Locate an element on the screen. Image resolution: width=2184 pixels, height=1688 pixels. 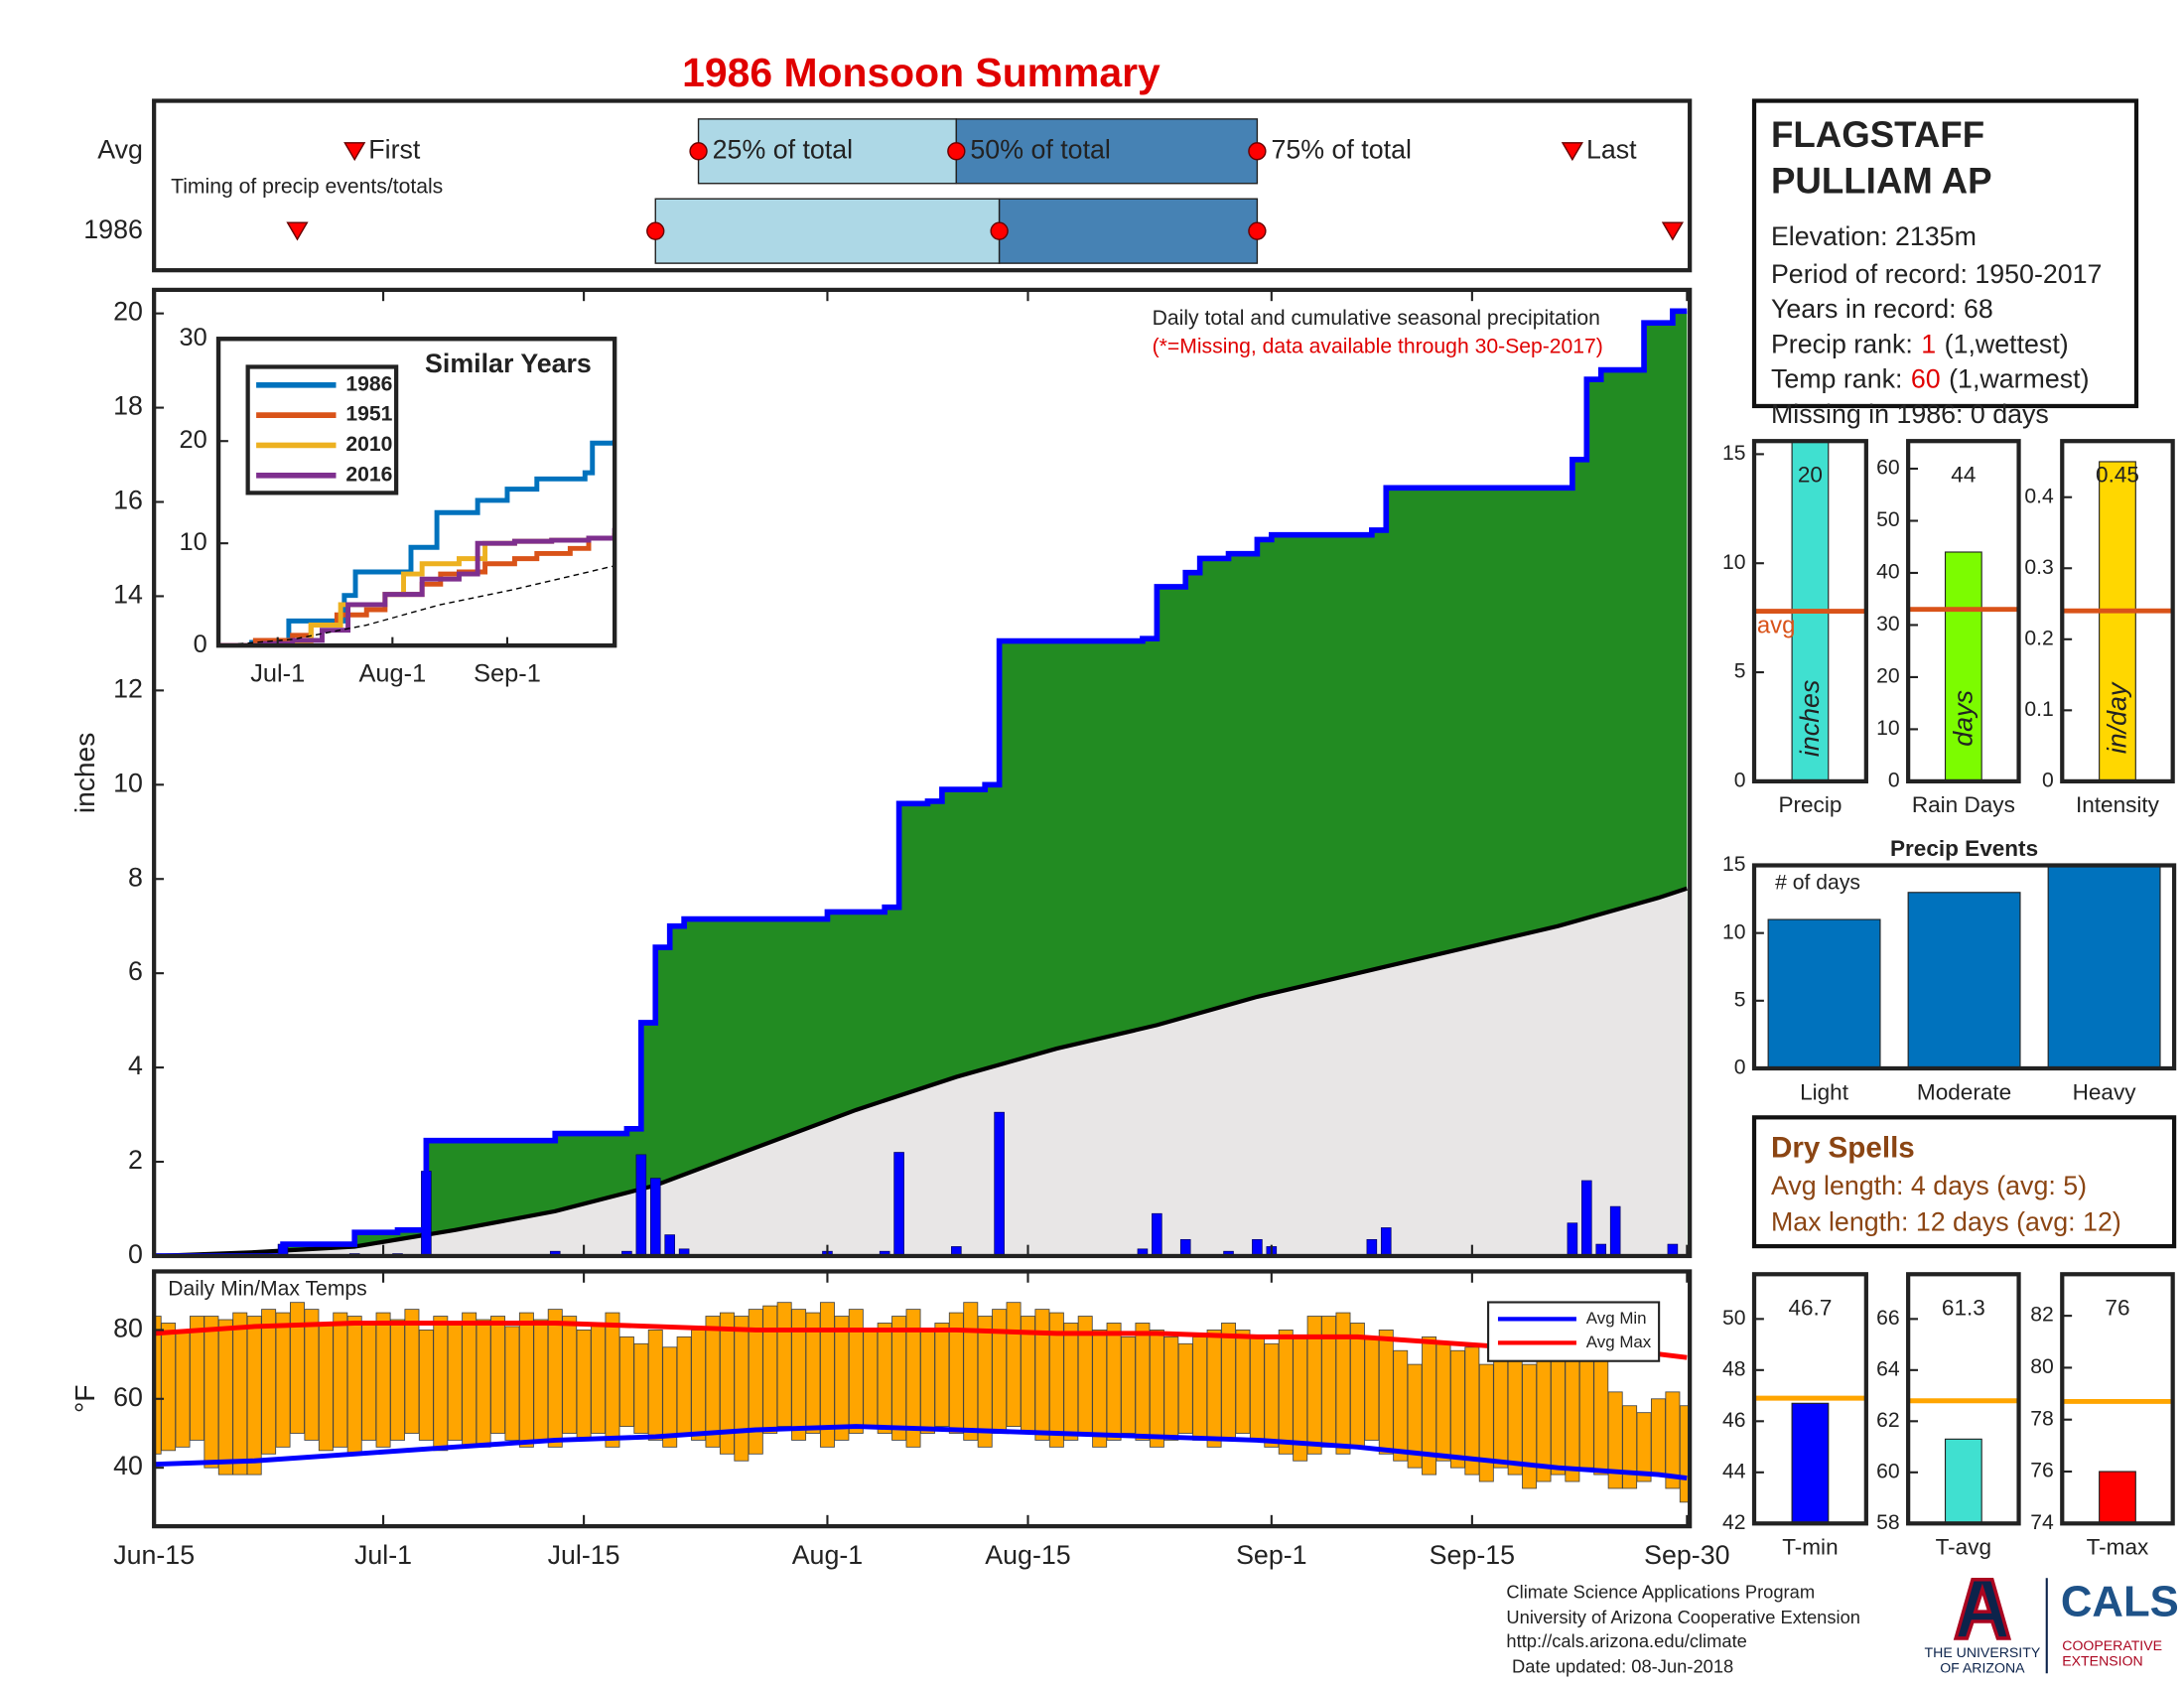
y-tick-label: 0.2 is located at coordinates (2038, 638).